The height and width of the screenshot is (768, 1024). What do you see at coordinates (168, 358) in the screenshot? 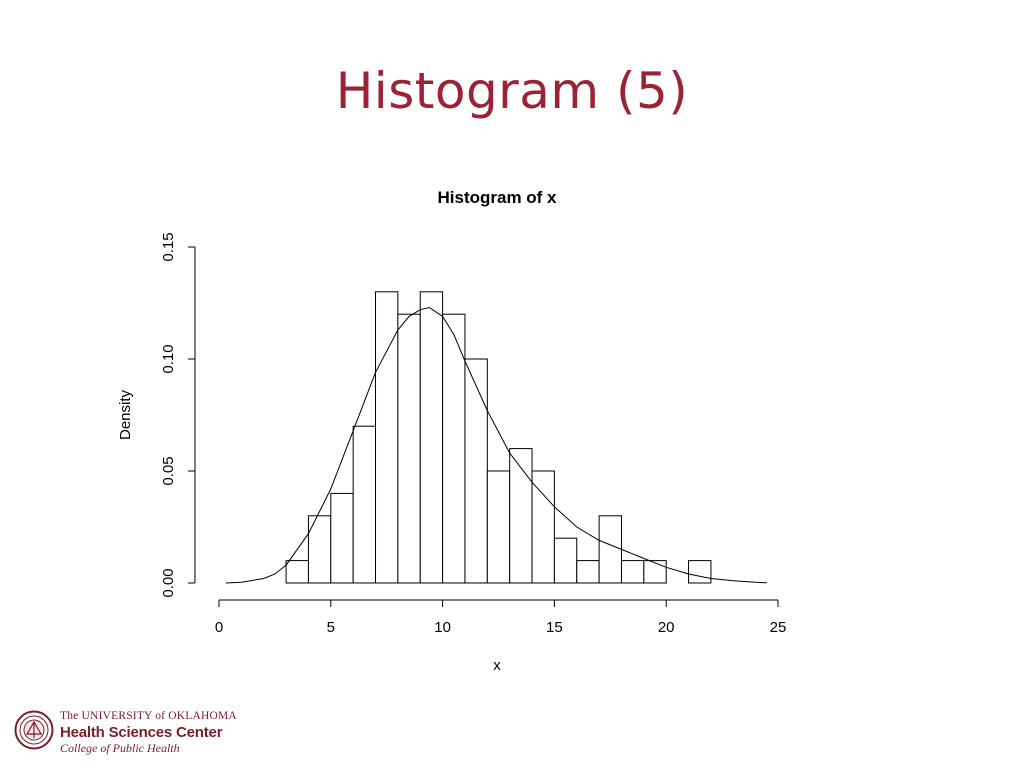
I see `y-tick-label: 0.10` at bounding box center [168, 358].